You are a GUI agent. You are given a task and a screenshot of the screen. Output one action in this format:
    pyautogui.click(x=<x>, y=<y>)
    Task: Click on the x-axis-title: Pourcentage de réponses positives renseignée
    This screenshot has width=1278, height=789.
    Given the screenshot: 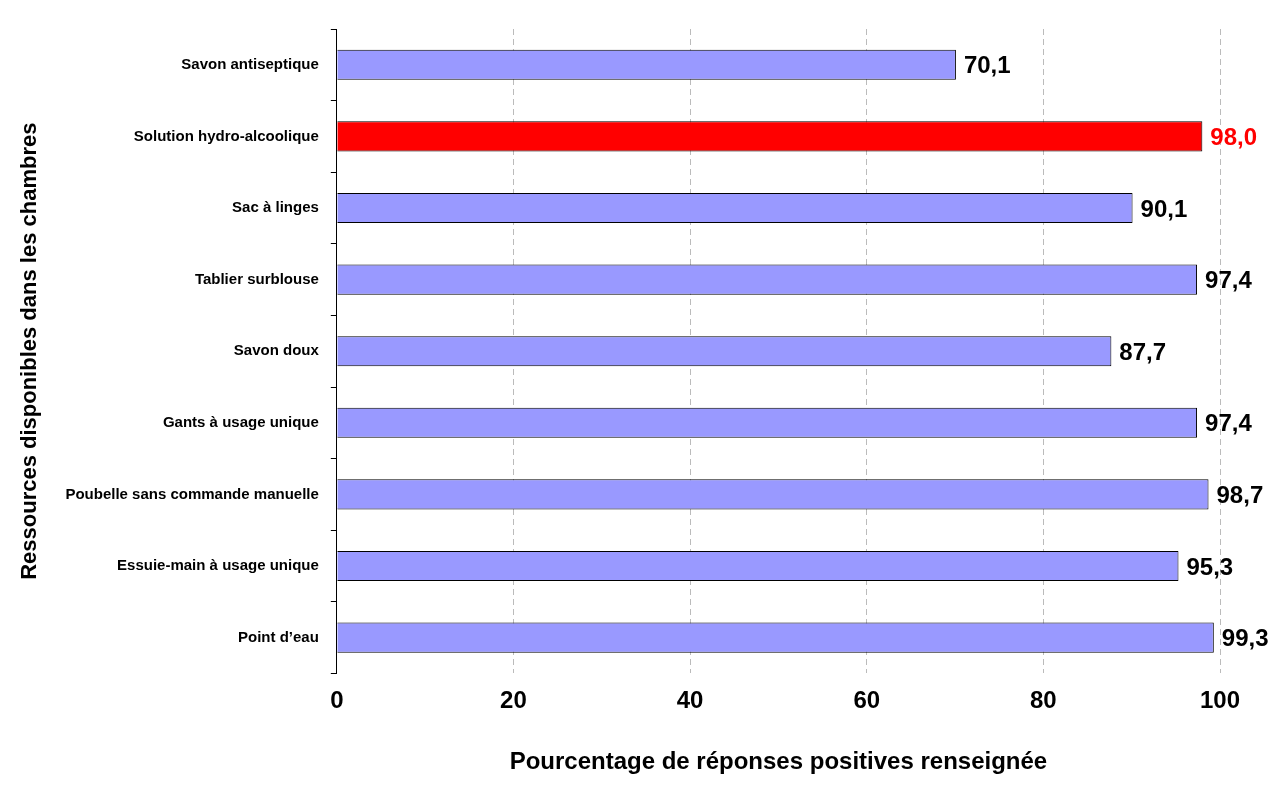 What is the action you would take?
    pyautogui.click(x=778, y=761)
    